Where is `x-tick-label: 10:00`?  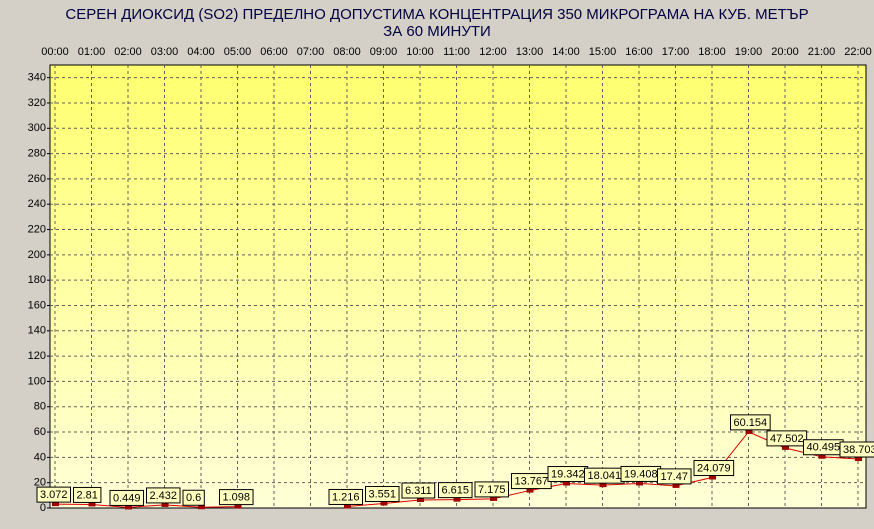 x-tick-label: 10:00 is located at coordinates (420, 52).